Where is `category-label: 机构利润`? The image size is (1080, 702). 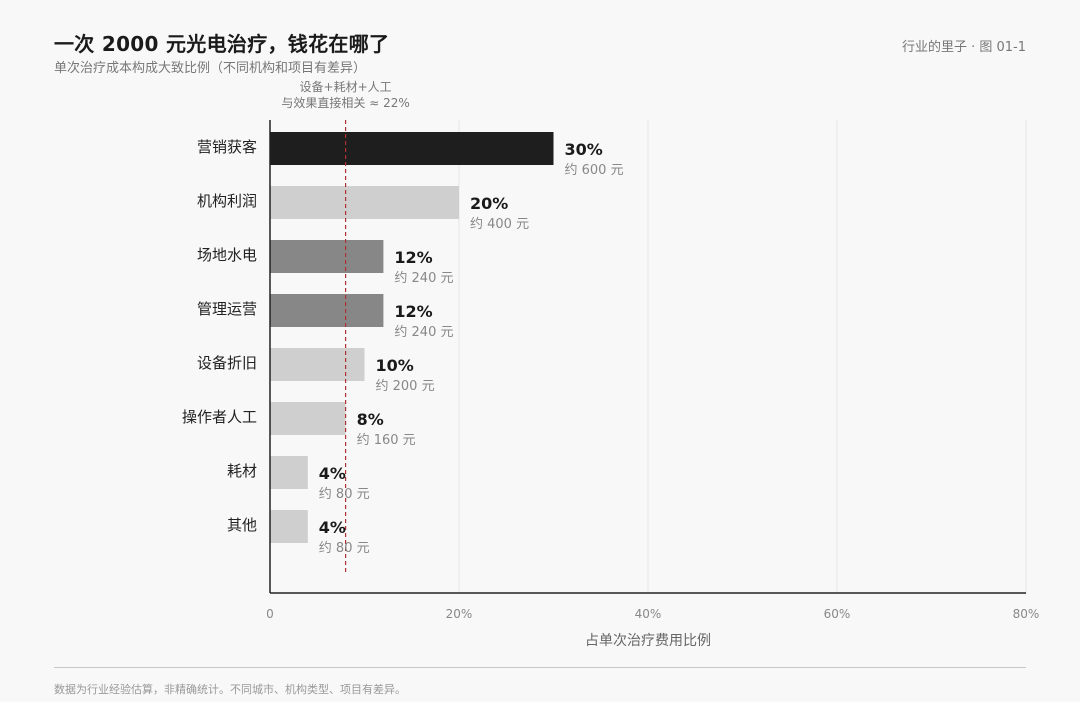
category-label: 机构利润 is located at coordinates (227, 201).